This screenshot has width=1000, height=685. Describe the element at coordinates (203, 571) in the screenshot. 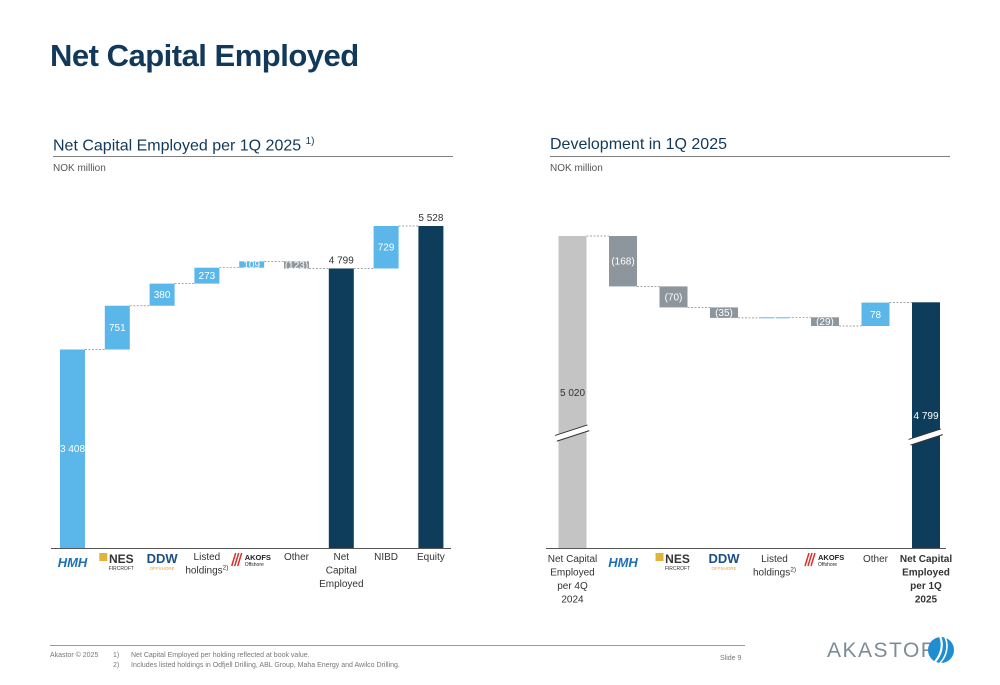

I see `left-axis-label-line: holdings` at that location.